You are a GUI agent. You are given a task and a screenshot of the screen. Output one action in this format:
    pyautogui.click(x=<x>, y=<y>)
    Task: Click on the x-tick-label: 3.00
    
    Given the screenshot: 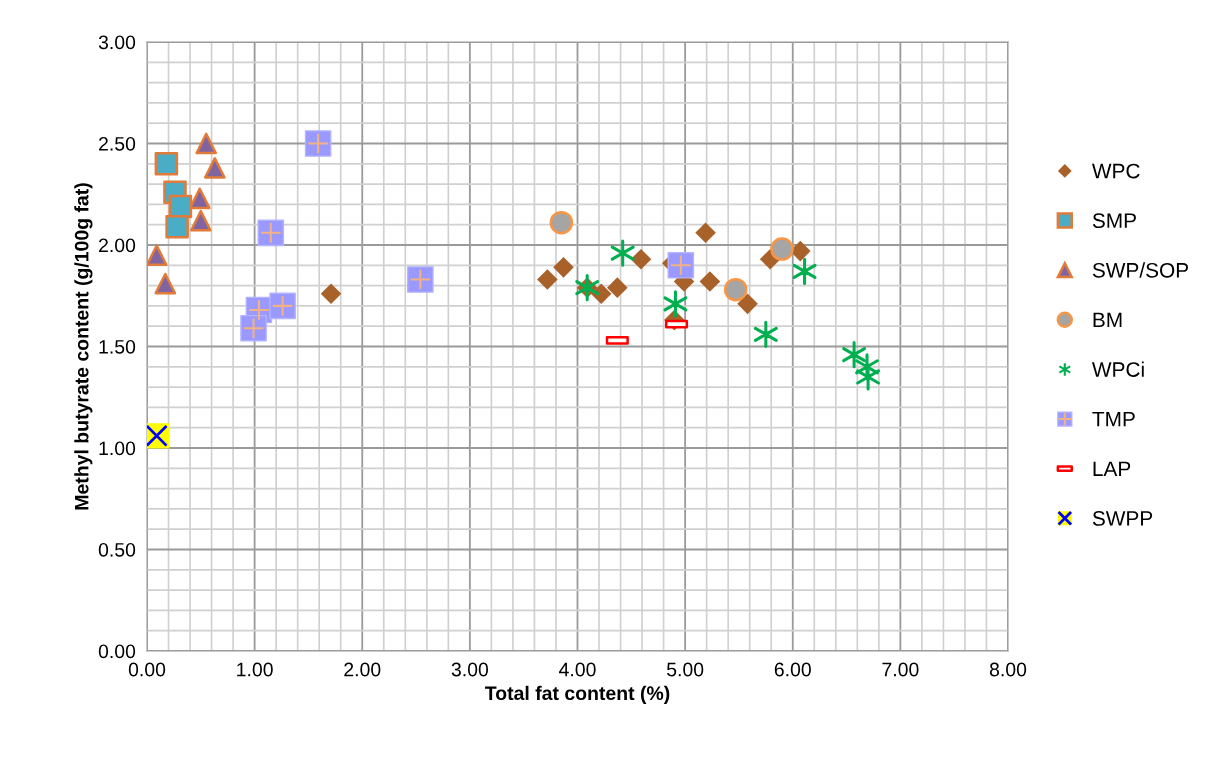 What is the action you would take?
    pyautogui.click(x=470, y=669)
    